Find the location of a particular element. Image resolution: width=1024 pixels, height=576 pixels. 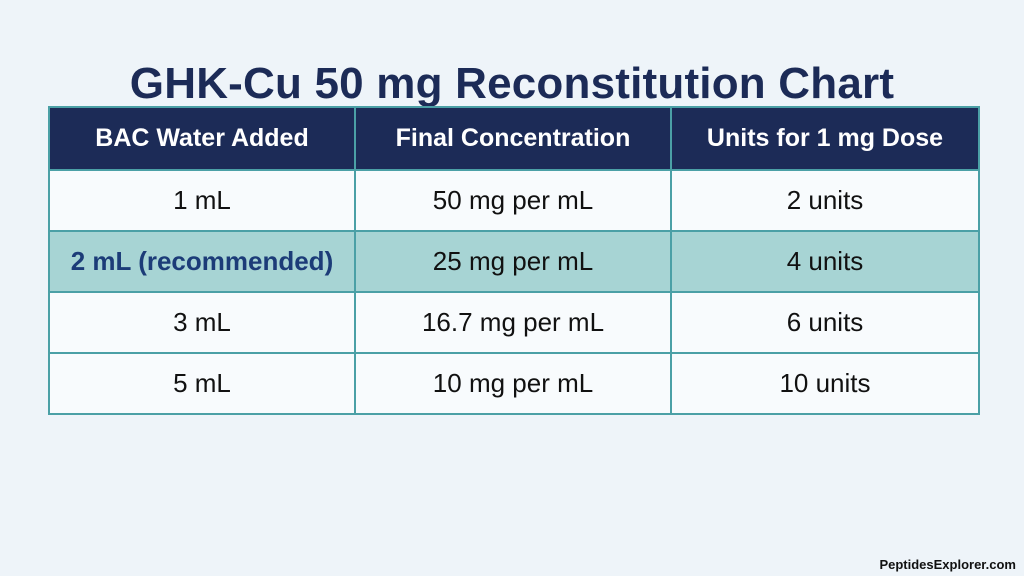

cell-bac-water: 2 mL (recommended) is located at coordinates (202, 261).